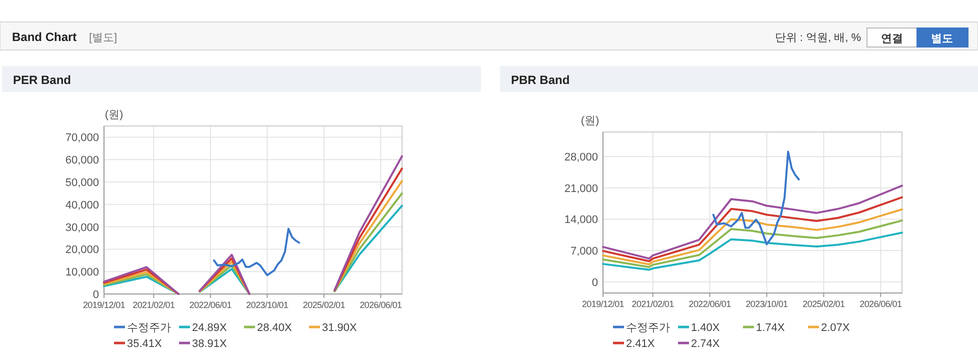 This screenshot has width=978, height=361. What do you see at coordinates (82, 205) in the screenshot?
I see `y-tick-label: 40,000` at bounding box center [82, 205].